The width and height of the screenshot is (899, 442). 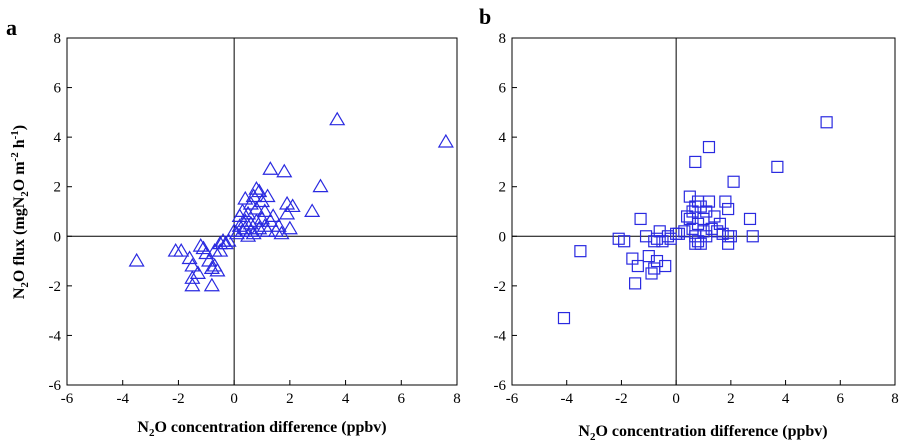 I want to click on panel-a-letter: a, so click(x=11, y=27).